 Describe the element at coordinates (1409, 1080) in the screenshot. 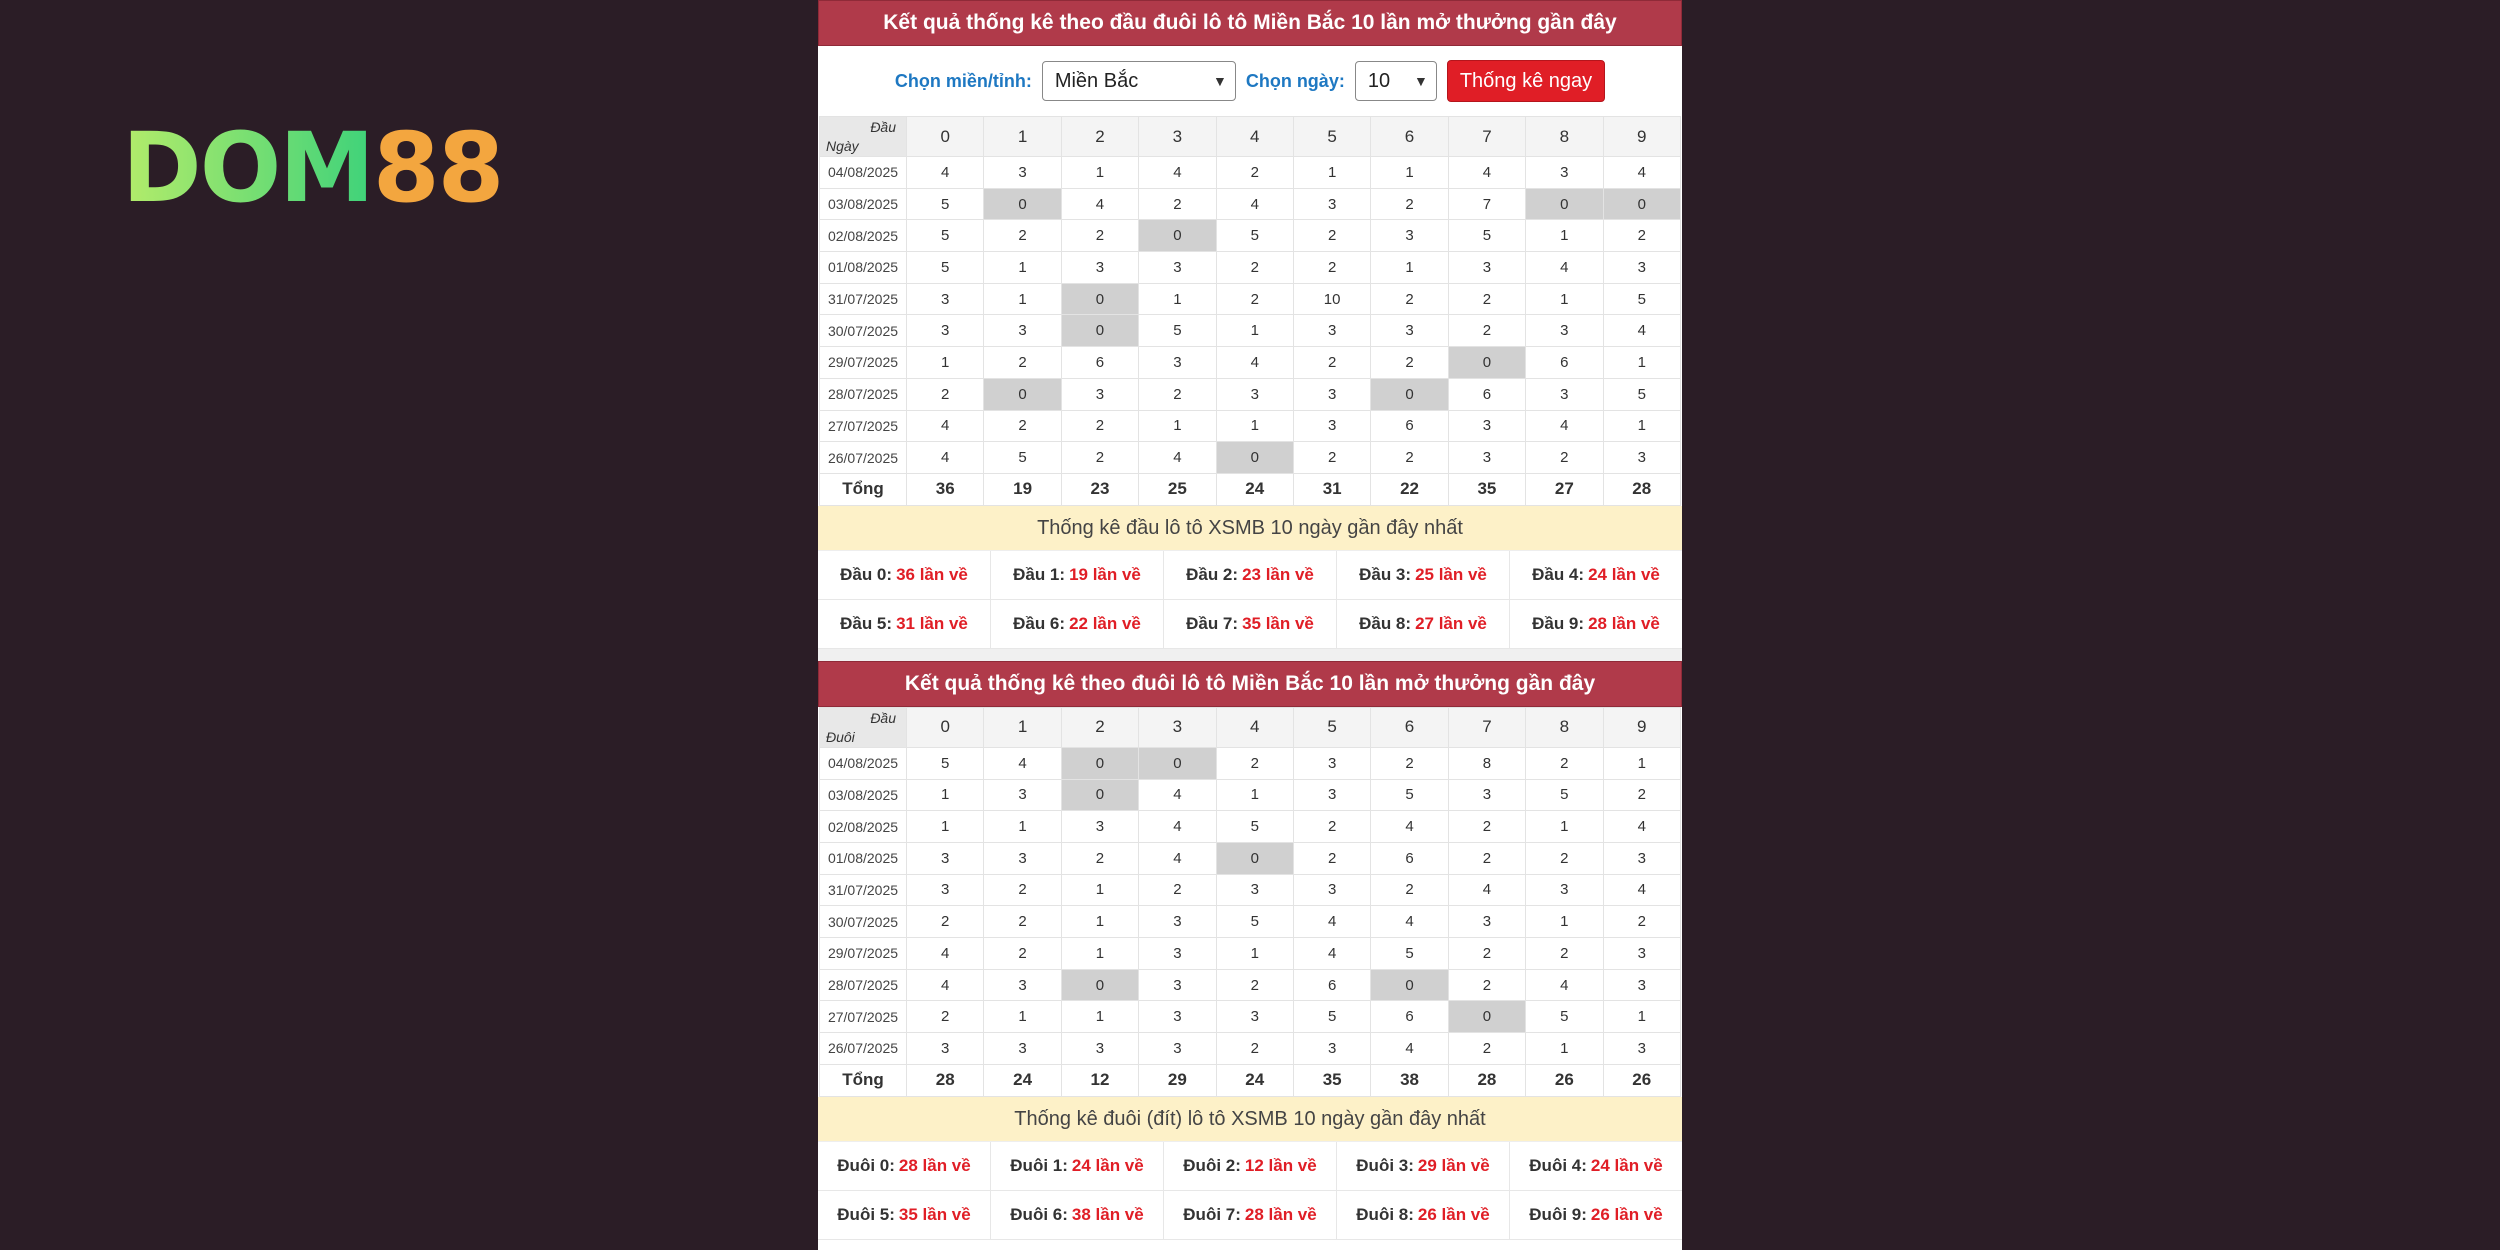

I see `total-cell: 38` at that location.